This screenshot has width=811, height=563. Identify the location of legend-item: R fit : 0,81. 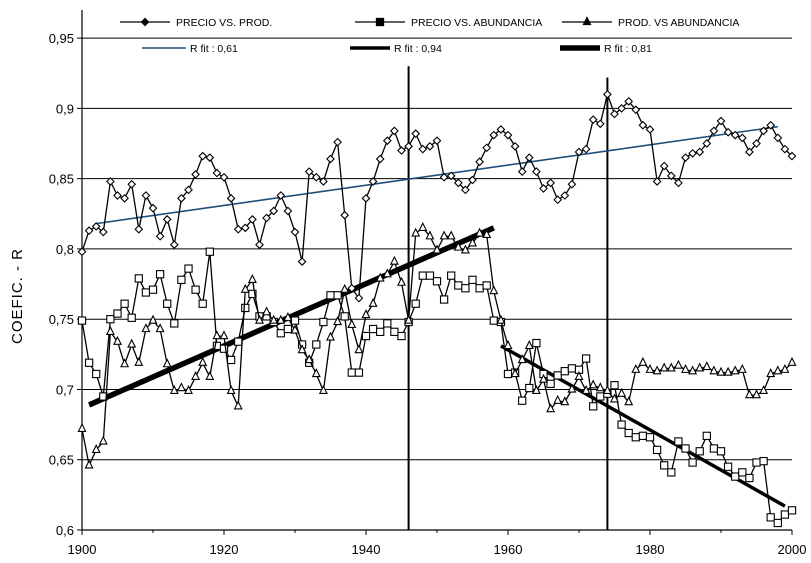
(606, 49).